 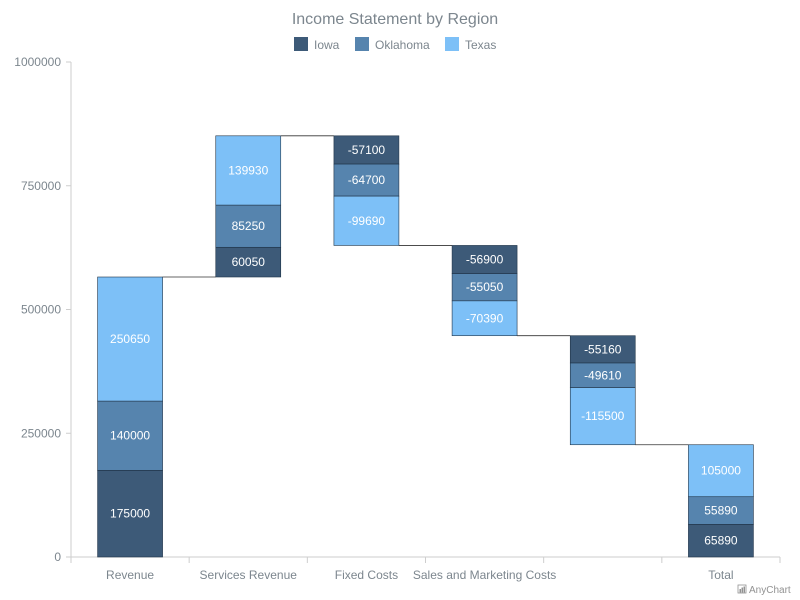 I want to click on chart-logo-icon, so click(x=742, y=589).